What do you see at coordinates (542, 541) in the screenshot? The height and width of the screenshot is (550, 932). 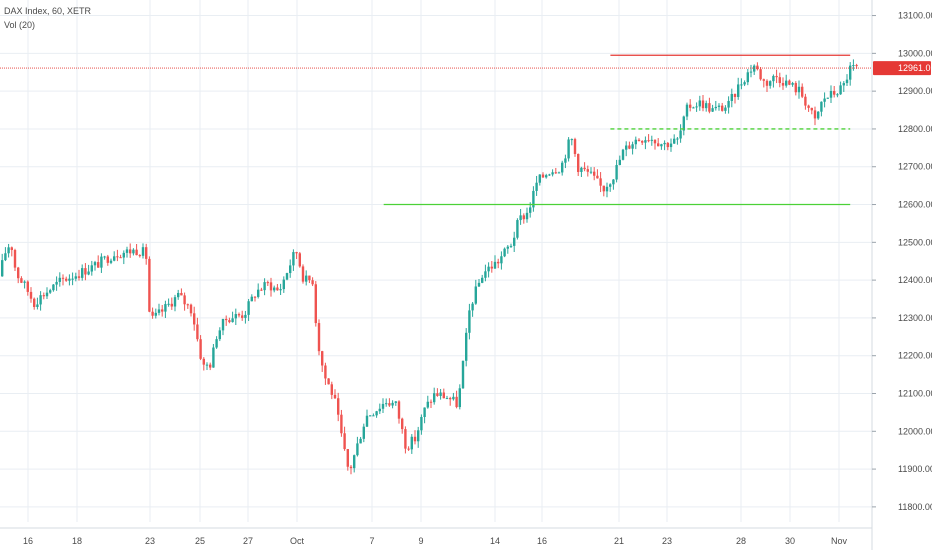 I see `time-axis-label: 16` at bounding box center [542, 541].